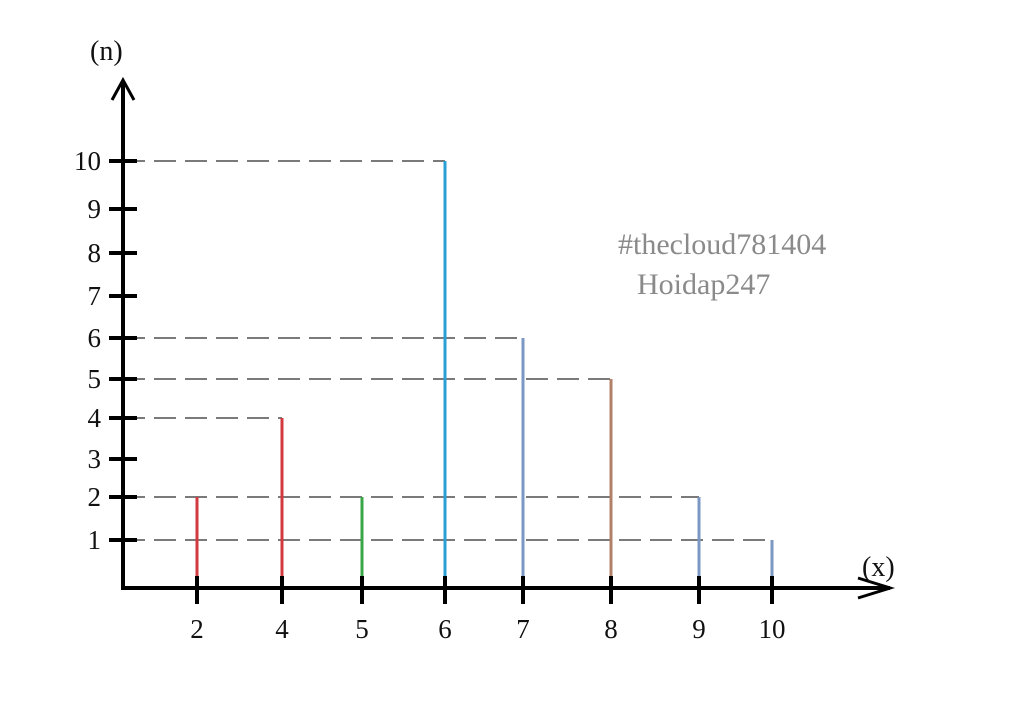 The height and width of the screenshot is (708, 1024). Describe the element at coordinates (105, 350) in the screenshot. I see `y-ticks: 1 2 3 4 5 6 7 8 9 10` at that location.